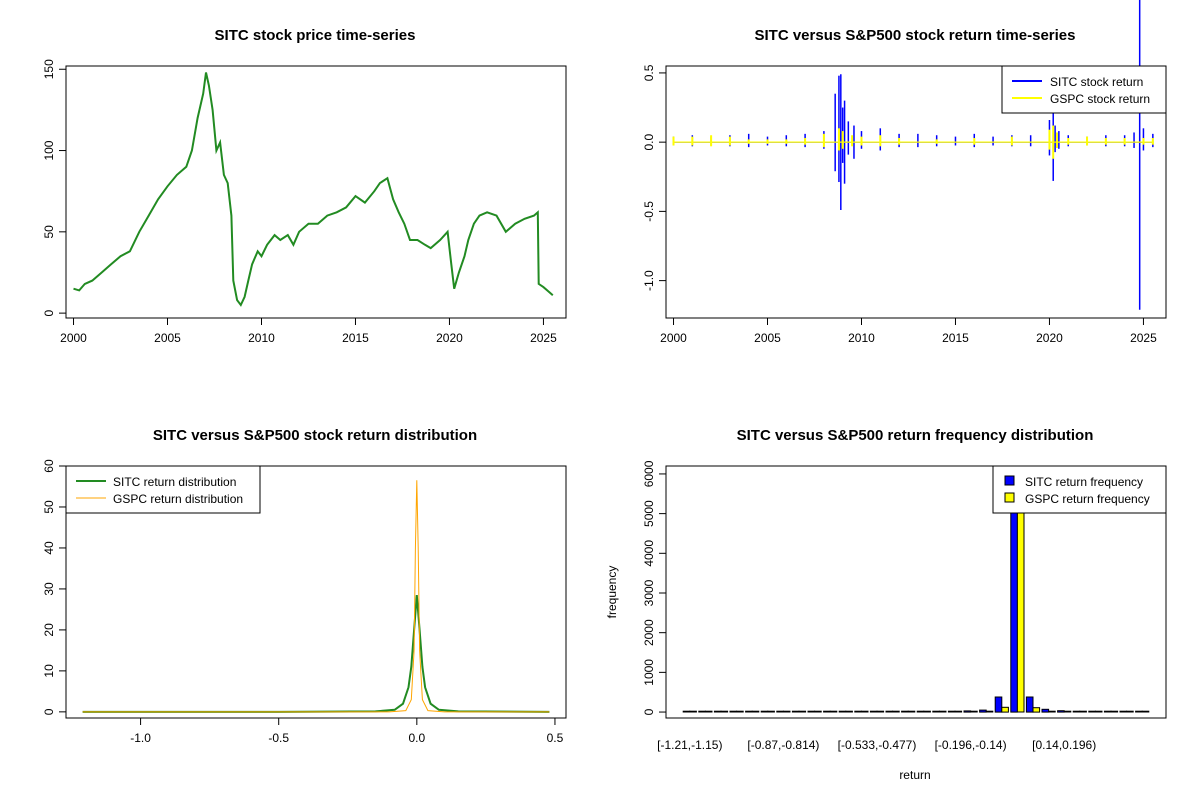 The image size is (1200, 800). What do you see at coordinates (315, 35) in the screenshot?
I see `chart-title-price: SITC stock price time-series` at bounding box center [315, 35].